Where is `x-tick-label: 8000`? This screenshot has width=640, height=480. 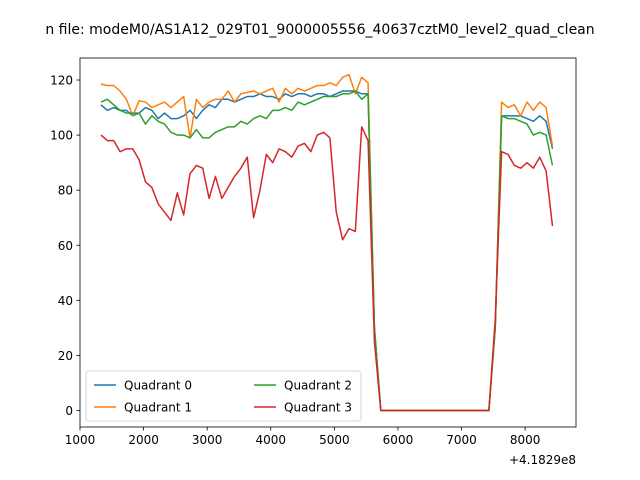
x-tick-label: 8000 is located at coordinates (525, 440).